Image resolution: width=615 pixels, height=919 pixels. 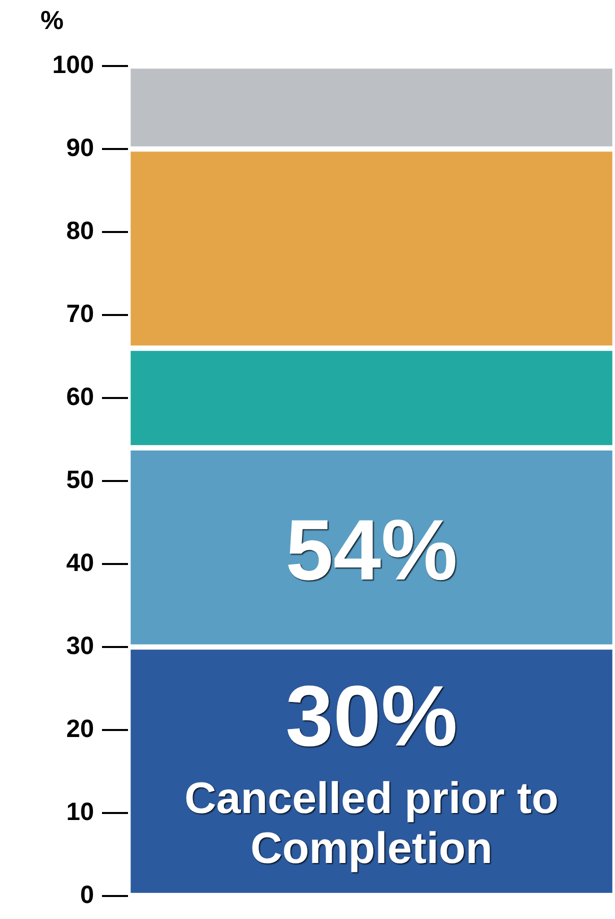 What do you see at coordinates (87, 894) in the screenshot?
I see `y-tick-label: 0` at bounding box center [87, 894].